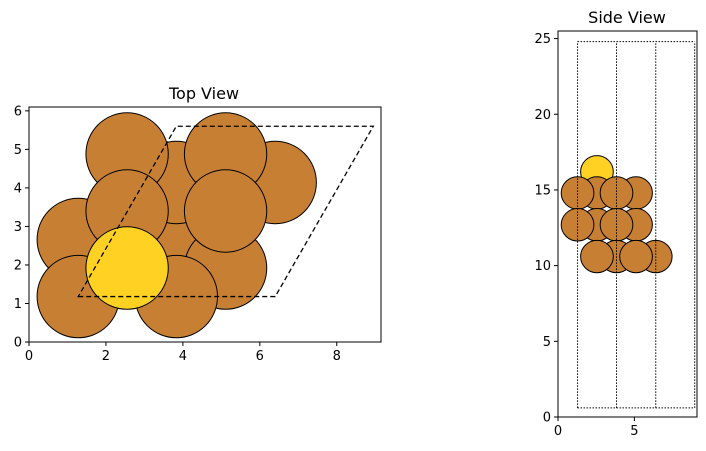 The height and width of the screenshot is (451, 706). What do you see at coordinates (547, 342) in the screenshot?
I see `side-view-y-tick-label-1: 5` at bounding box center [547, 342].